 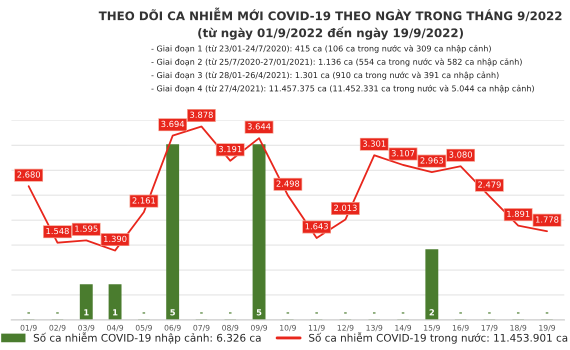 I want to click on chart-title: THEO DÕI CA NHIỄM MỚI COVID-19 THEO NGÀY TRONG THÁNG 9/2022, so click(x=330, y=15).